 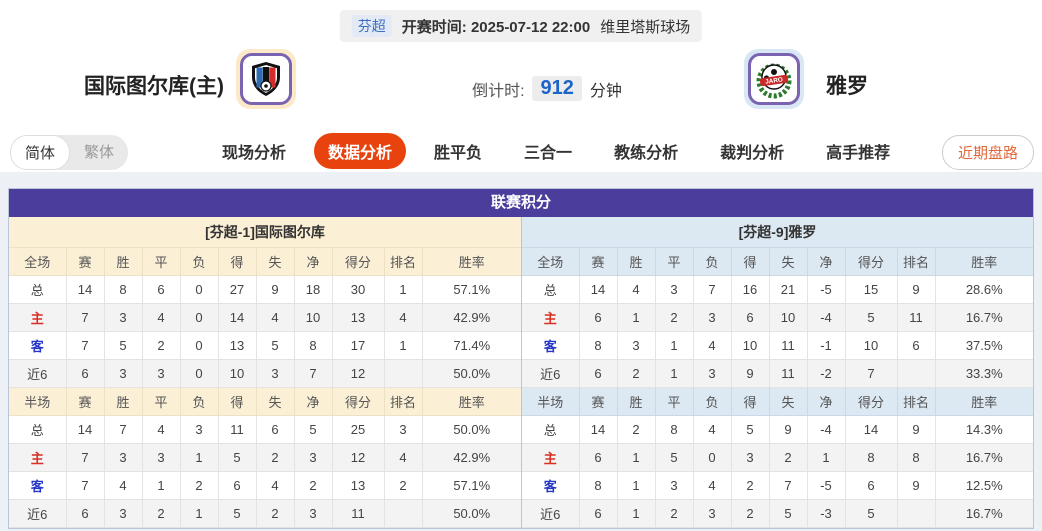 I want to click on nav-tab: 裁判分析, so click(x=752, y=153).